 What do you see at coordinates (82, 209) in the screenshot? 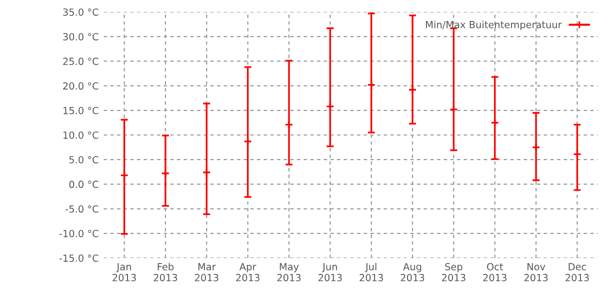
I see `y-tick-label: -5.0 °C` at bounding box center [82, 209].